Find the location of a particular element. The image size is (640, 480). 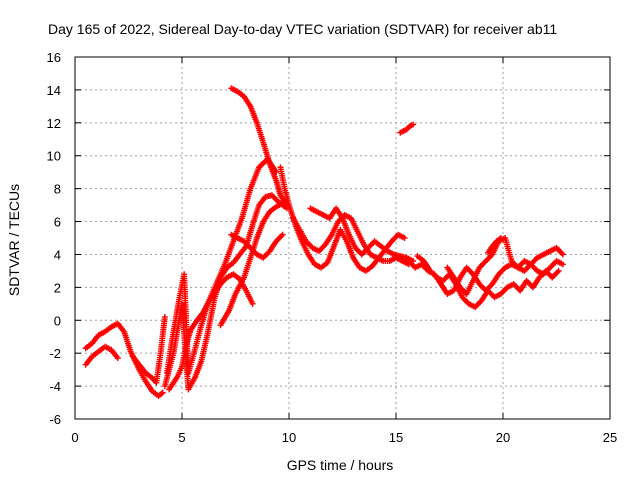

y-tick-label: 2 is located at coordinates (57, 287).